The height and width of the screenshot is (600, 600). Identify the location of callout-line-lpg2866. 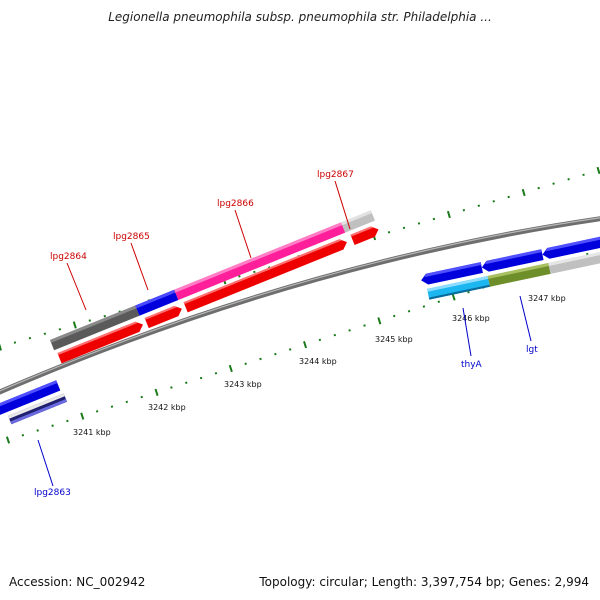
(243, 234).